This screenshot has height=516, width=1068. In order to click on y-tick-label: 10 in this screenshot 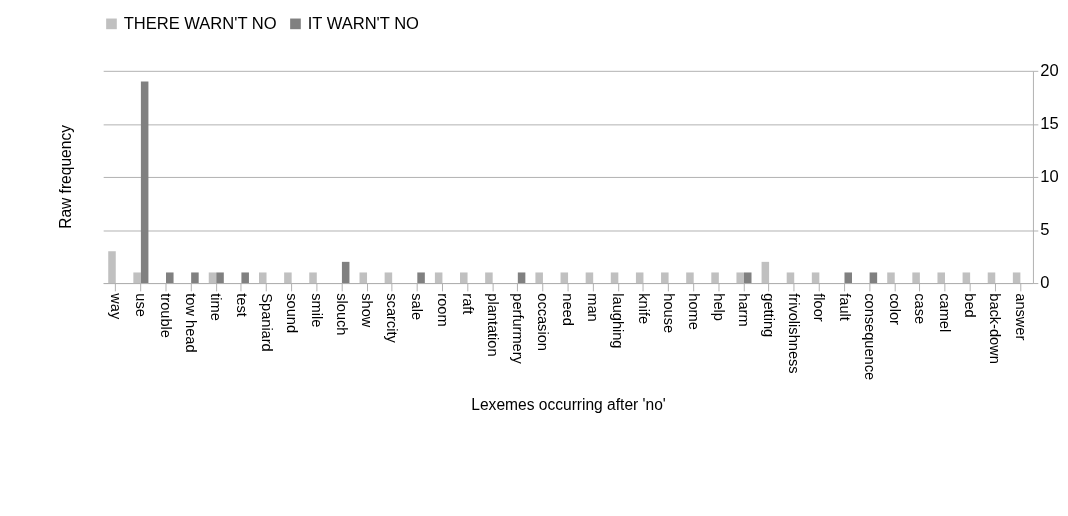, I will do `click(1049, 177)`.